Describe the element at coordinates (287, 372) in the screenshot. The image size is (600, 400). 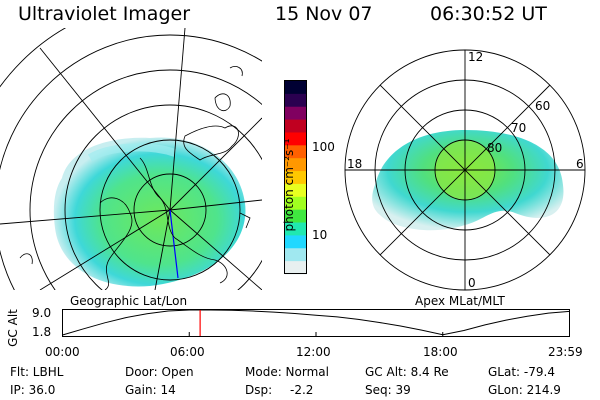
I see `status-mode: Mode: Normal` at that location.